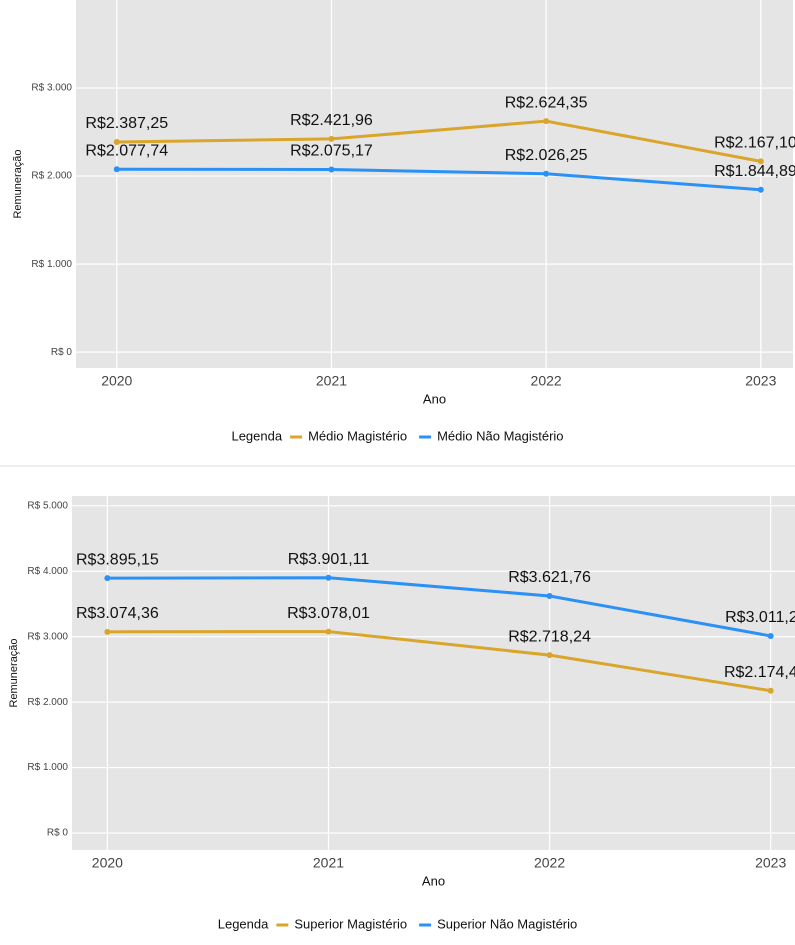 The width and height of the screenshot is (795, 945). I want to click on data-label: R$3.011,20, so click(760, 617).